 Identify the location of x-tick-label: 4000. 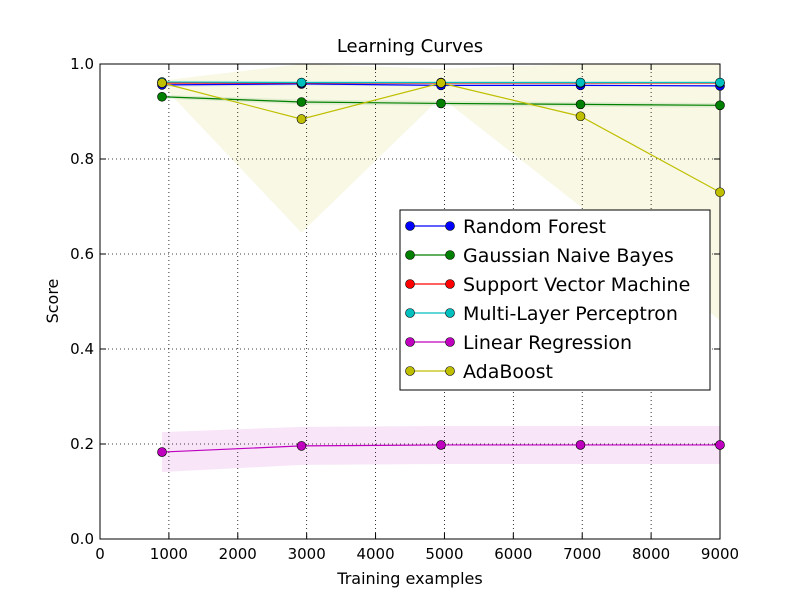
(375, 554).